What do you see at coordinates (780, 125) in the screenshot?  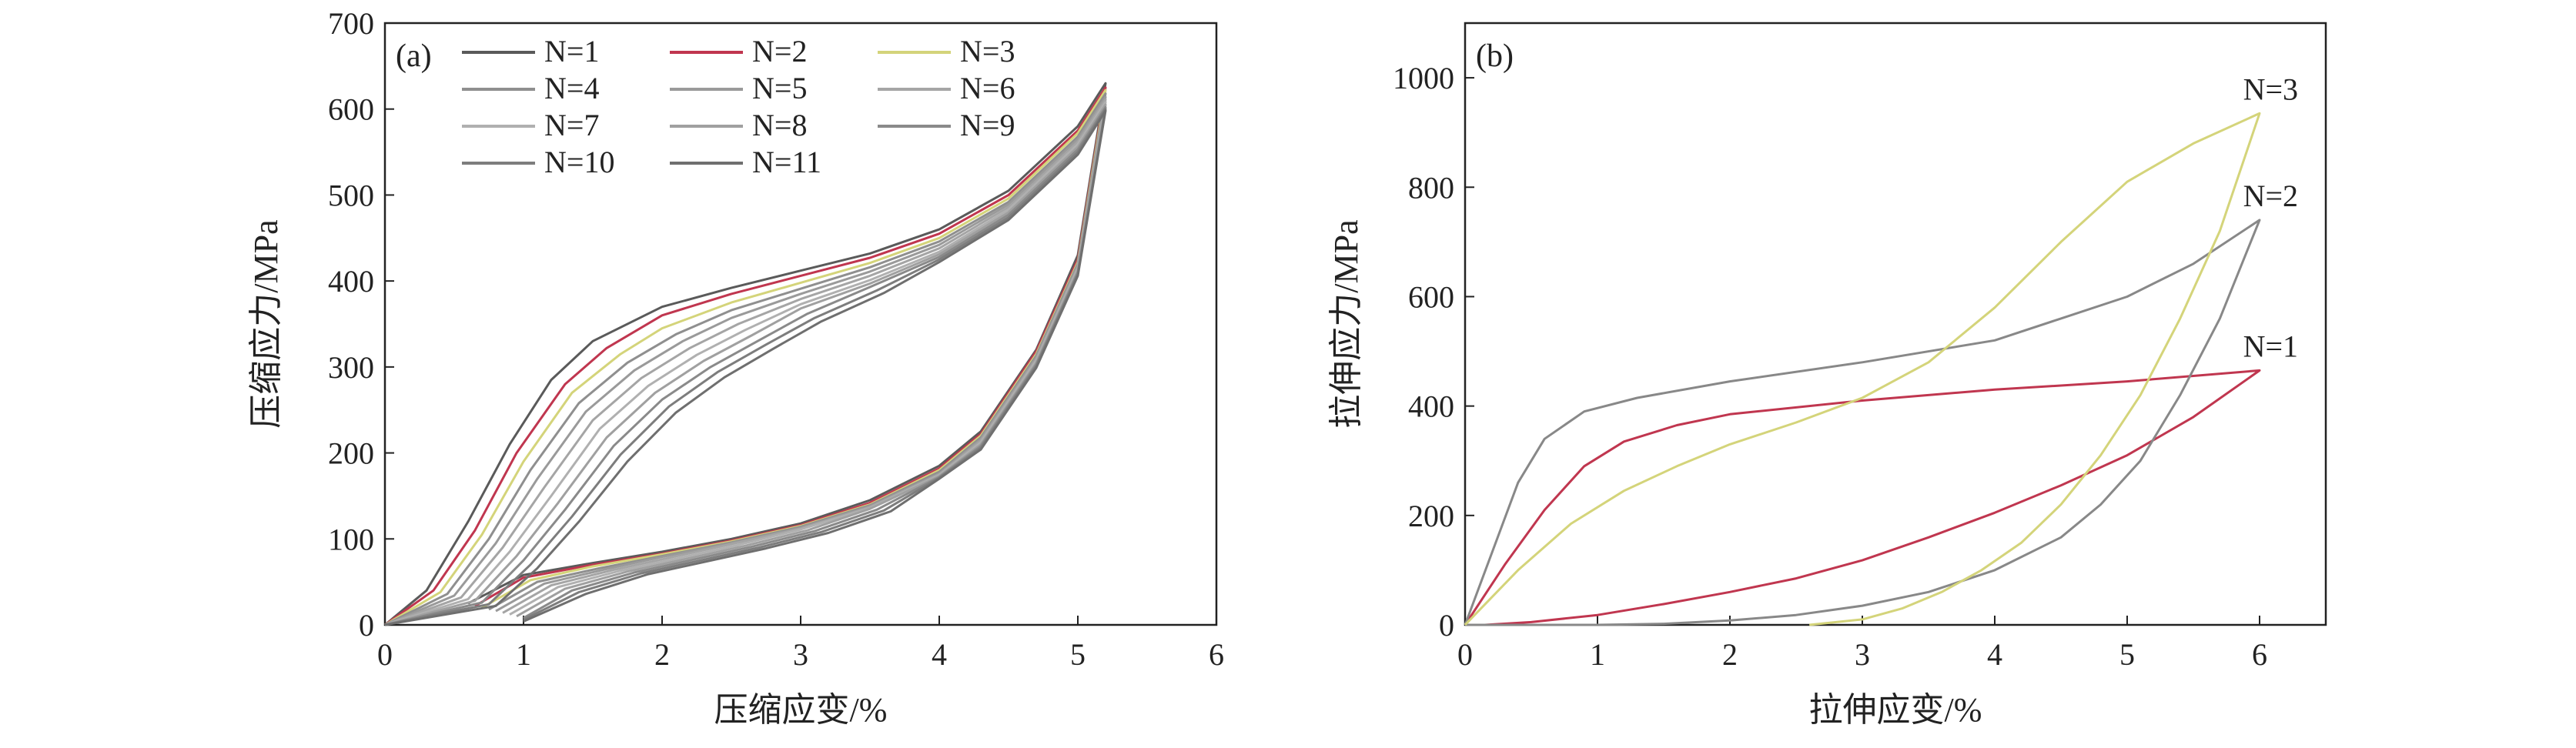 I see `legend-label: N=8` at bounding box center [780, 125].